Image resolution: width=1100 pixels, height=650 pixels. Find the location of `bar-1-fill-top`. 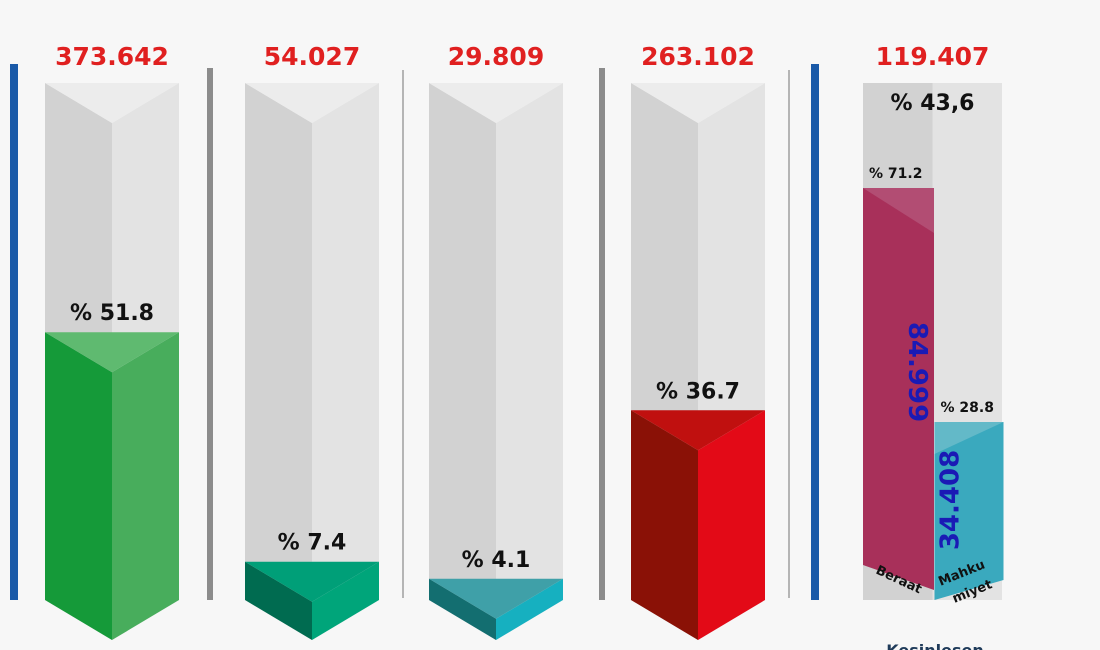

bar-1-fill-top is located at coordinates (112, 352).